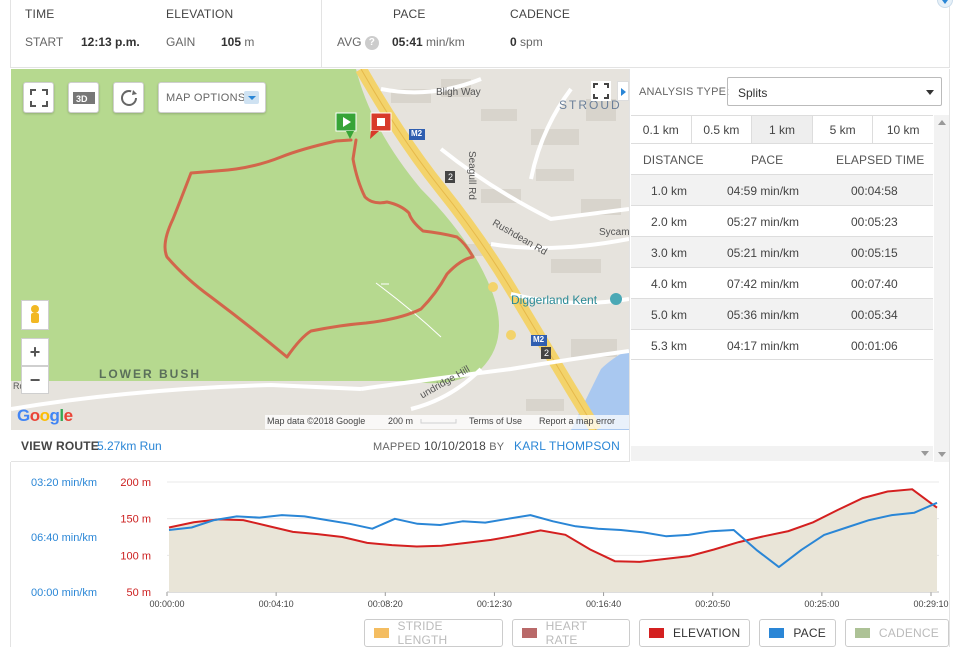  I want to click on panel-toggle-button, so click(623, 91).